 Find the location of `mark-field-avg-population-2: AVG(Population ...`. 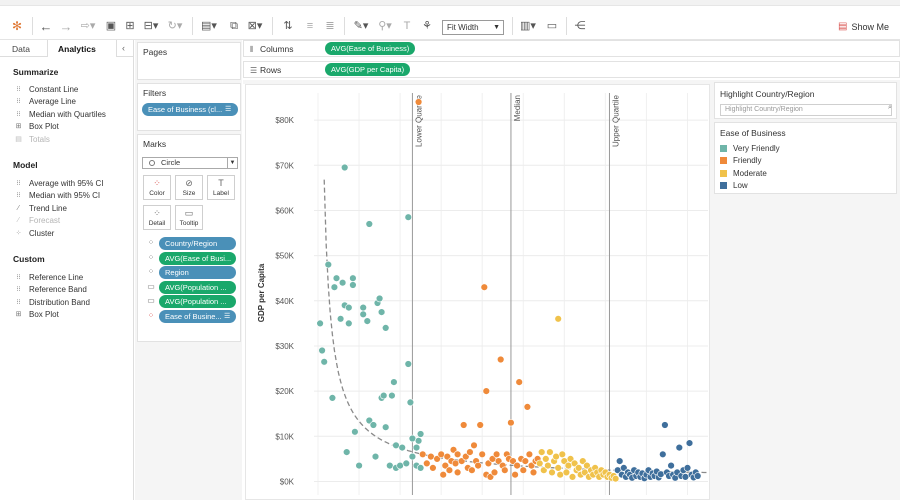

mark-field-avg-population-2: AVG(Population ... is located at coordinates (197, 301).